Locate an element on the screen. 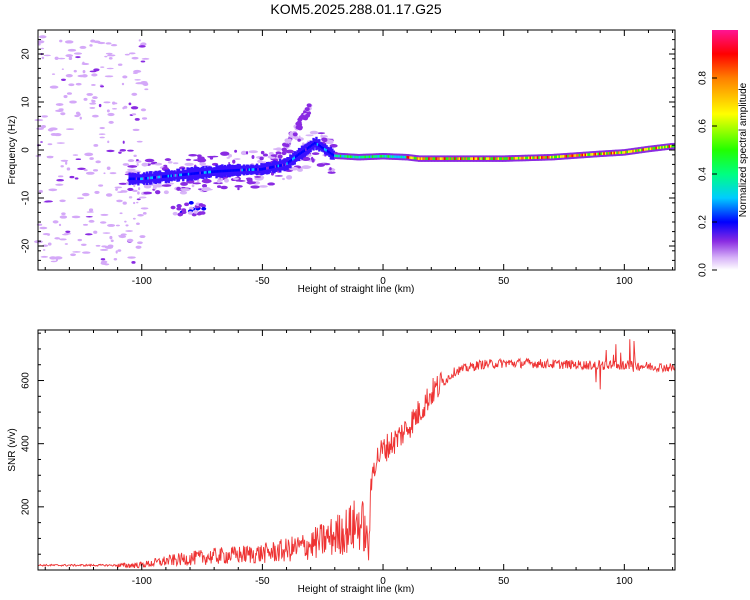 Image resolution: width=750 pixels, height=600 pixels. spectrogram-ylabel: Frequency (Hz) is located at coordinates (12, 150).